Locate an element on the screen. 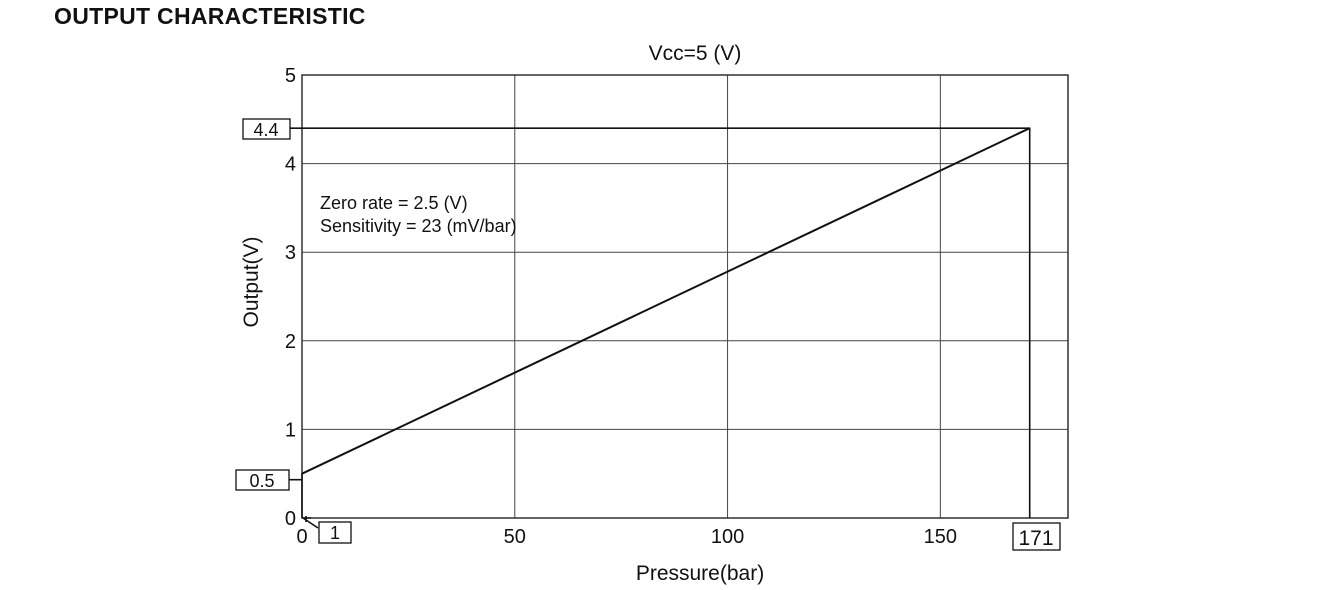 This screenshot has width=1328, height=590. y-low-marker: 0.5 is located at coordinates (262, 480).